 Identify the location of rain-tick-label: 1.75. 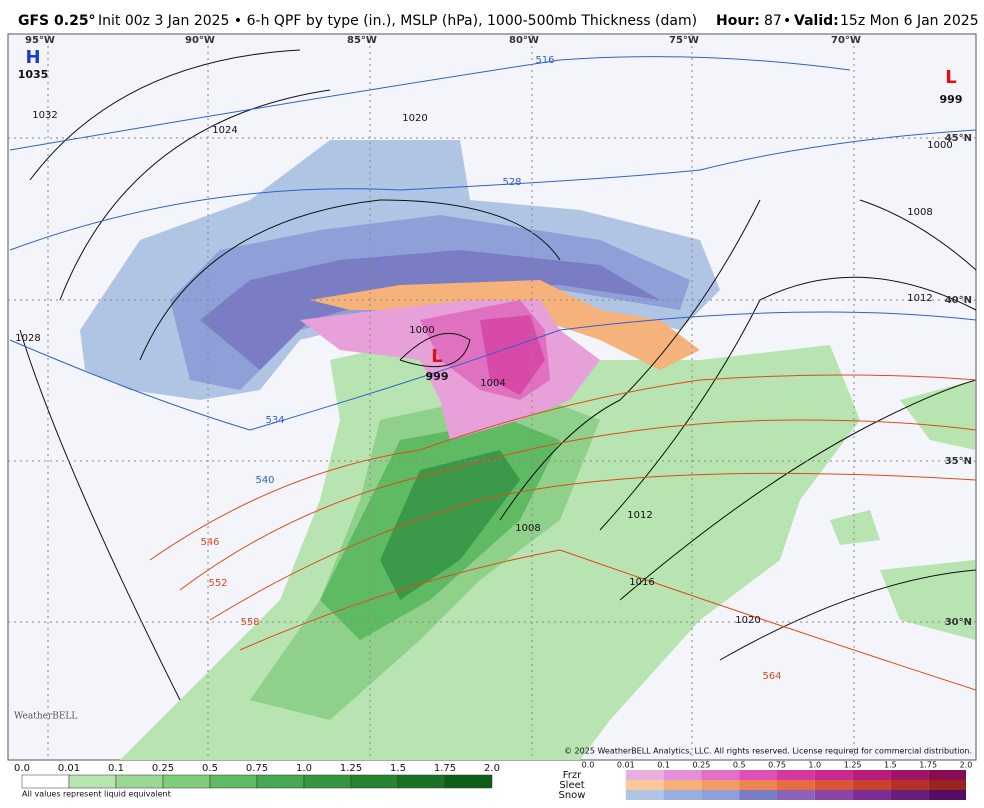
(445, 768).